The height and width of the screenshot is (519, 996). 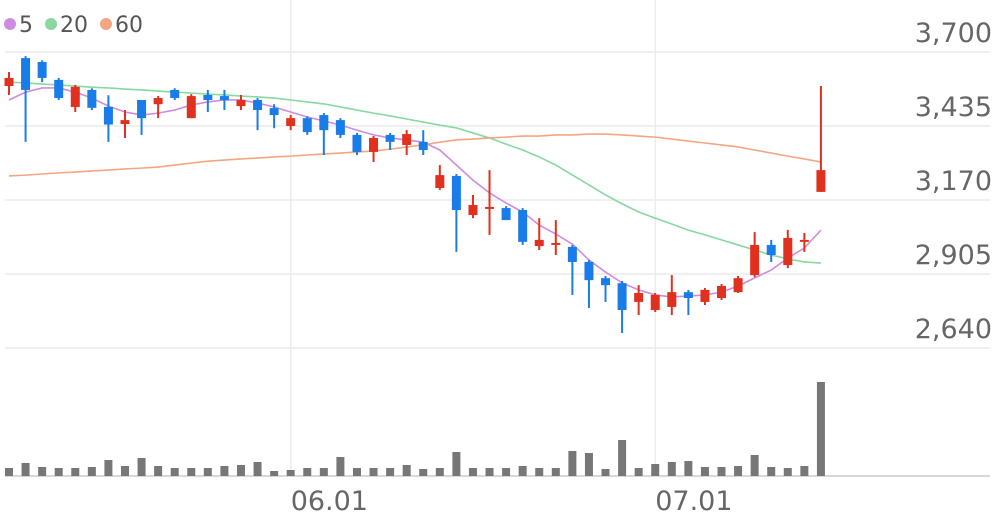 I want to click on y-tick-label: 2,905, so click(x=953, y=255).